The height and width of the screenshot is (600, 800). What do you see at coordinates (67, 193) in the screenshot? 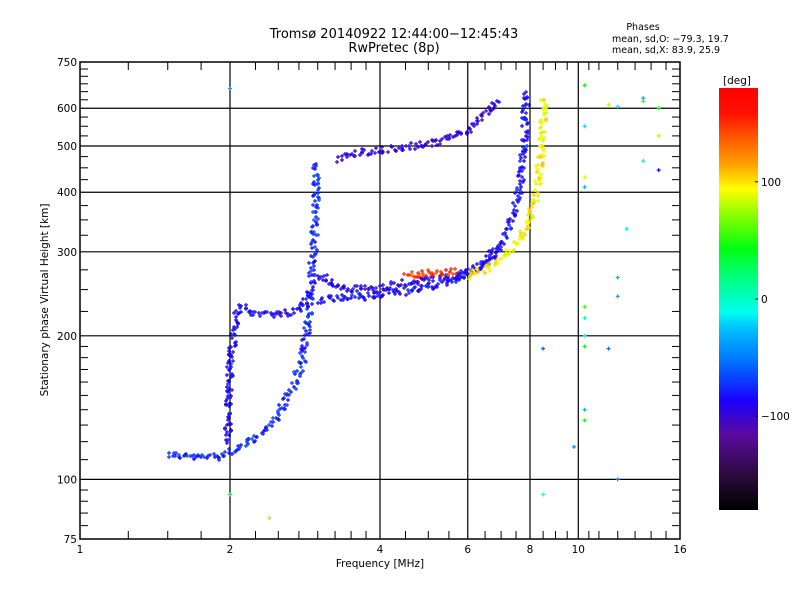
I see `y-tick-label: 400` at bounding box center [67, 193].